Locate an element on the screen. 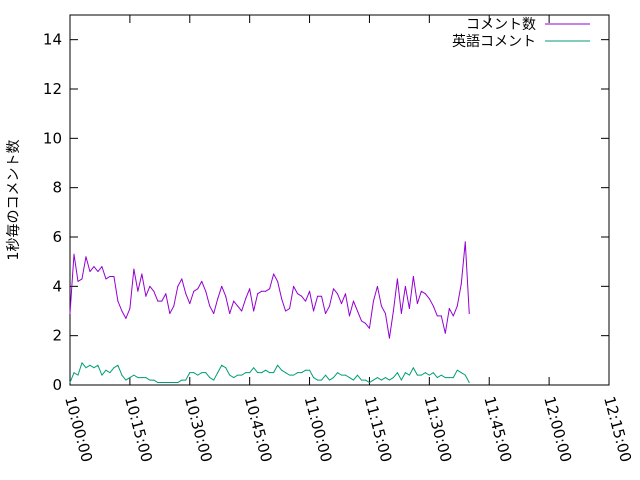 The width and height of the screenshot is (640, 480). x-tick-label: 11:45:00 is located at coordinates (497, 429).